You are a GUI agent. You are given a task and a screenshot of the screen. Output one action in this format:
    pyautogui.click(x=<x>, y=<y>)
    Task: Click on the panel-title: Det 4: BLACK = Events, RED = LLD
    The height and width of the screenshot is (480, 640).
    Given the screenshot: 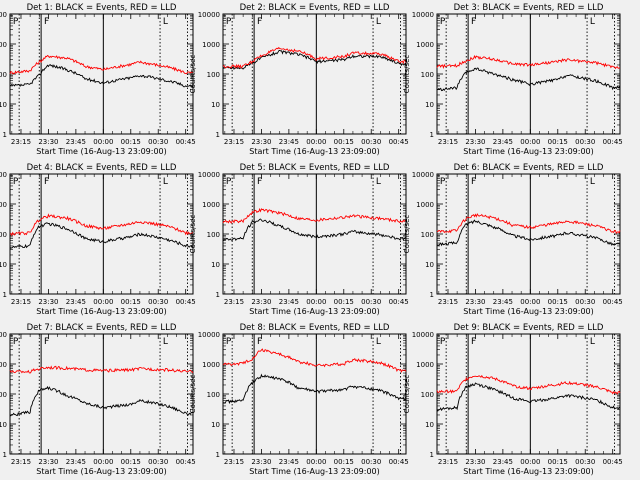 What is the action you would take?
    pyautogui.click(x=102, y=168)
    